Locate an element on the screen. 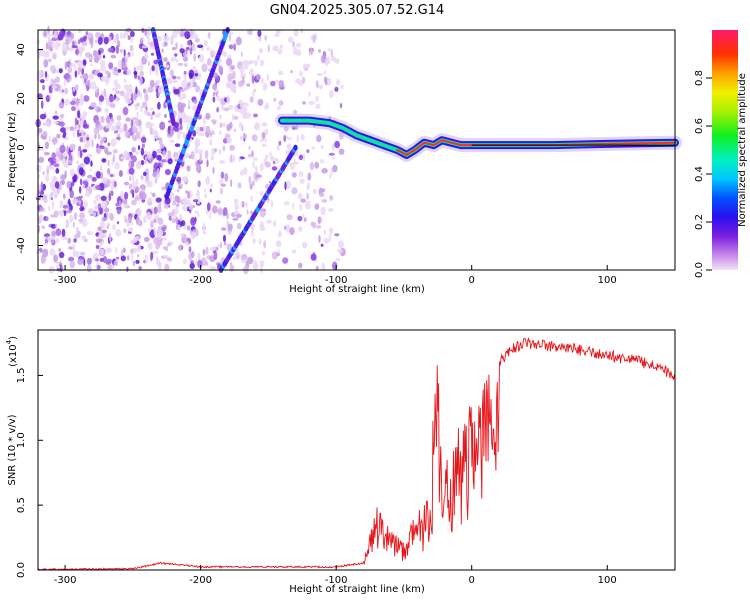 Image resolution: width=750 pixels, height=600 pixels. spectrogram-x-ticks: -300 -200 -100 0 100 is located at coordinates (335, 275).